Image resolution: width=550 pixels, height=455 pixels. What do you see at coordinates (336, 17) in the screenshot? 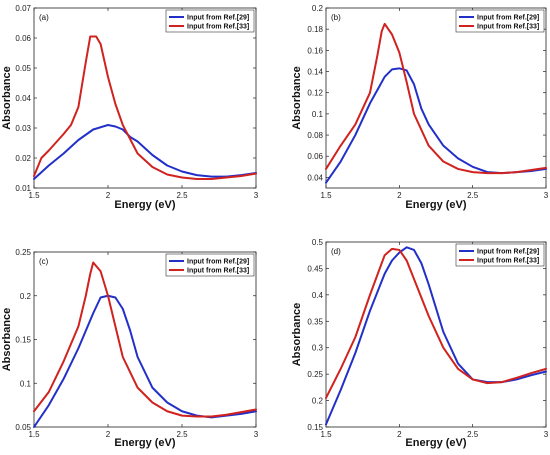
I see `panel-label: (b)` at bounding box center [336, 17].